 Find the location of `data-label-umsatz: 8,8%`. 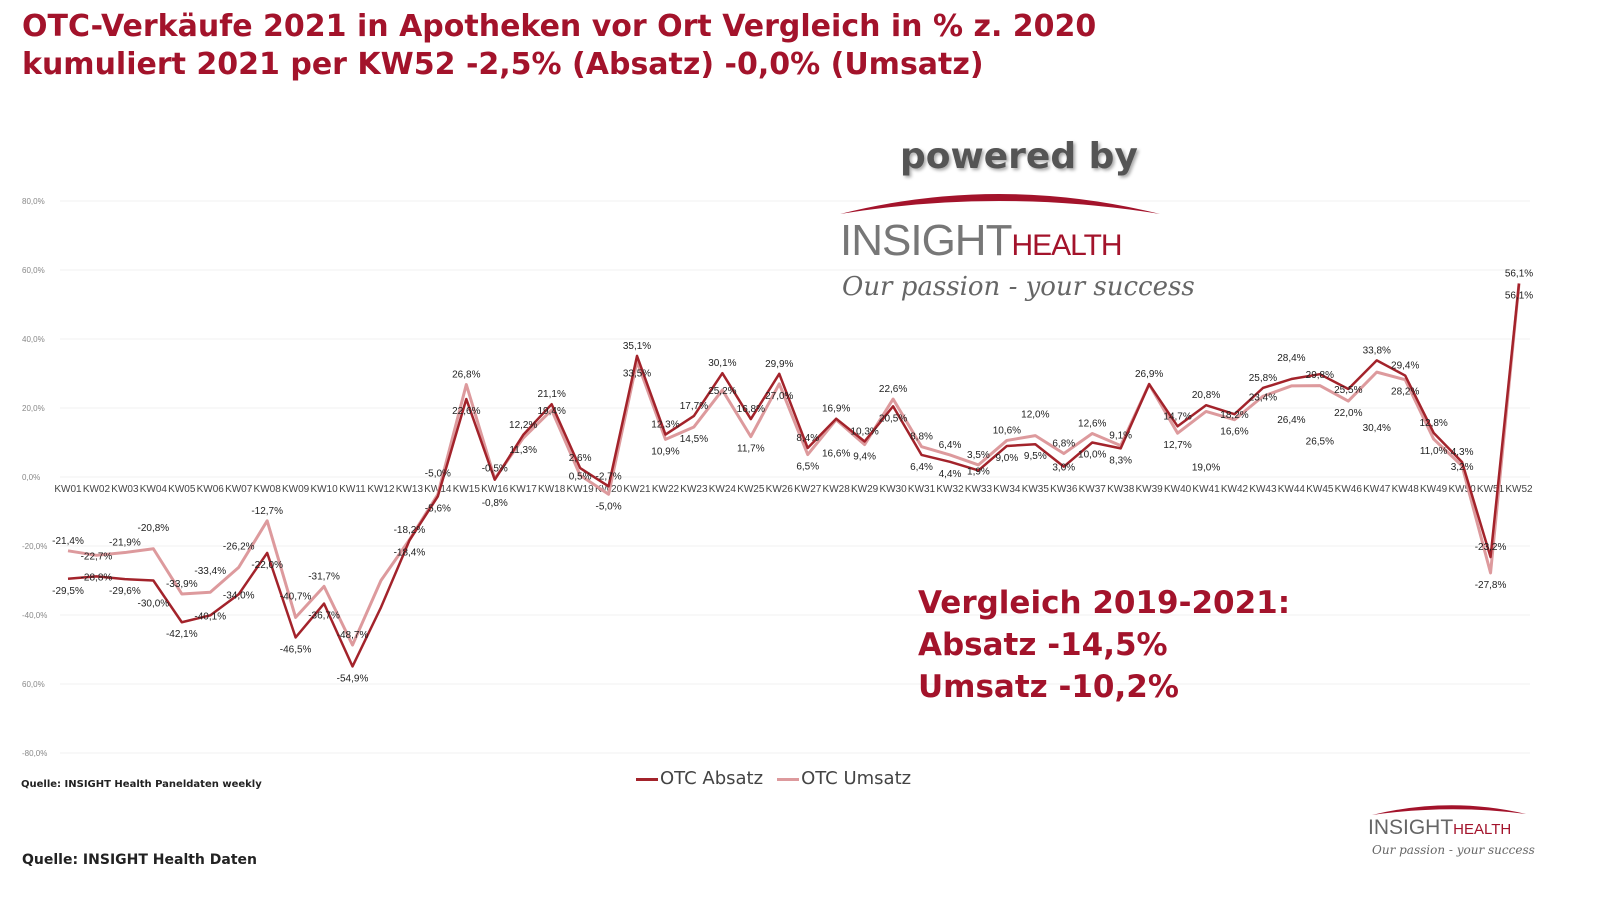

data-label-umsatz: 8,8% is located at coordinates (921, 437).